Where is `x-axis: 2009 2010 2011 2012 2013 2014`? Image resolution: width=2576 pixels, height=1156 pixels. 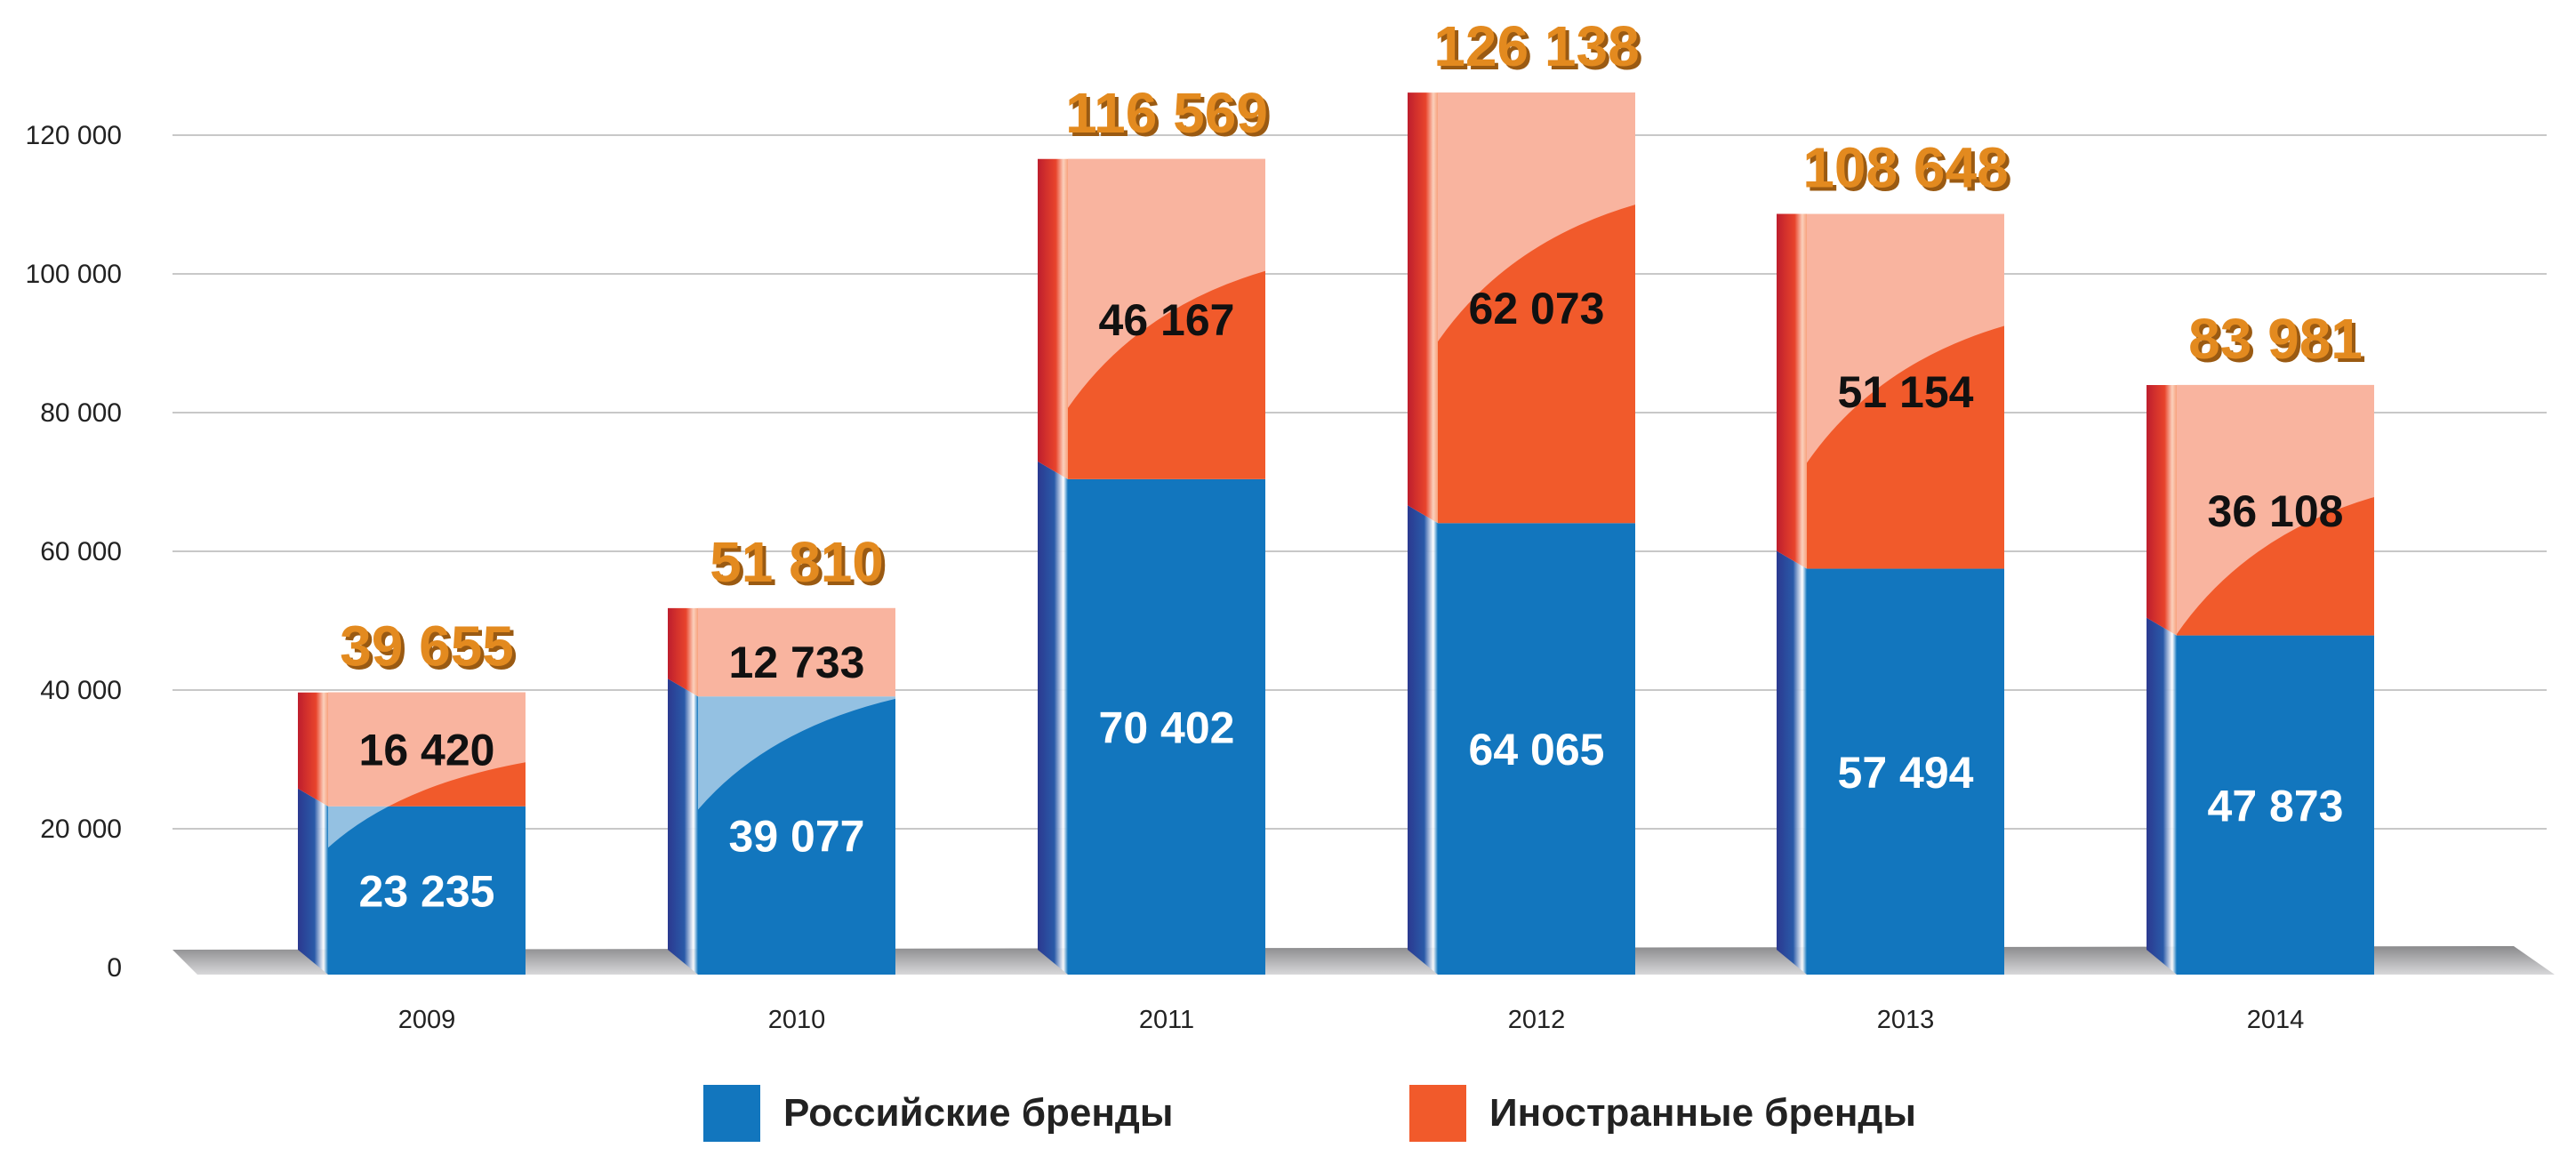 x-axis: 2009 2010 2011 2012 2013 2014 is located at coordinates (1351, 1020).